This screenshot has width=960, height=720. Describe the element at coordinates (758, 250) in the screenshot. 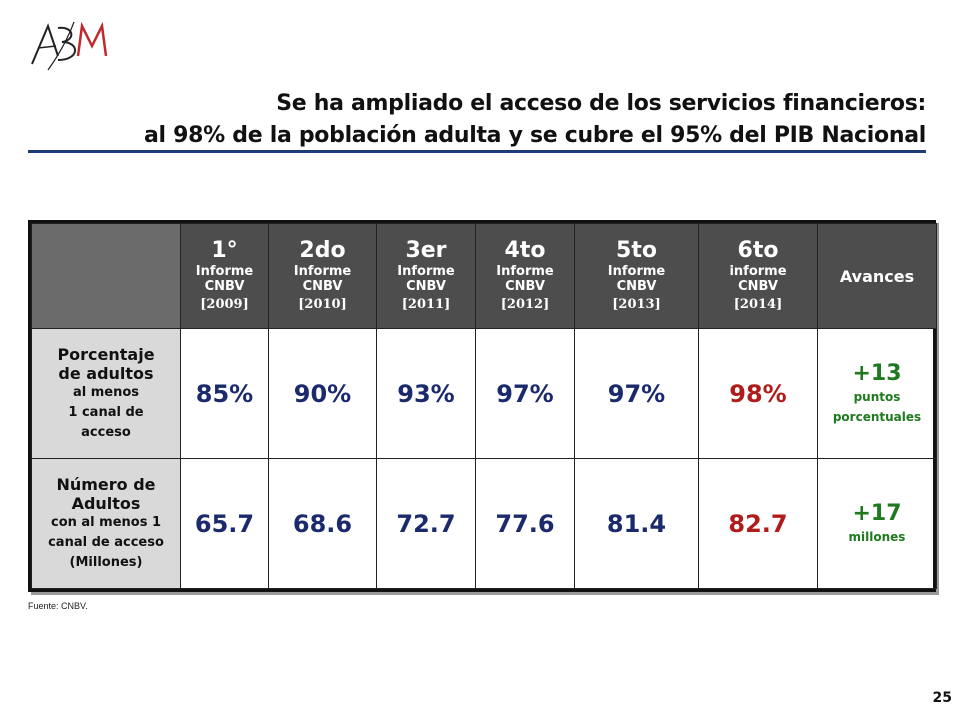

I see `report-ordinal: 6to` at that location.